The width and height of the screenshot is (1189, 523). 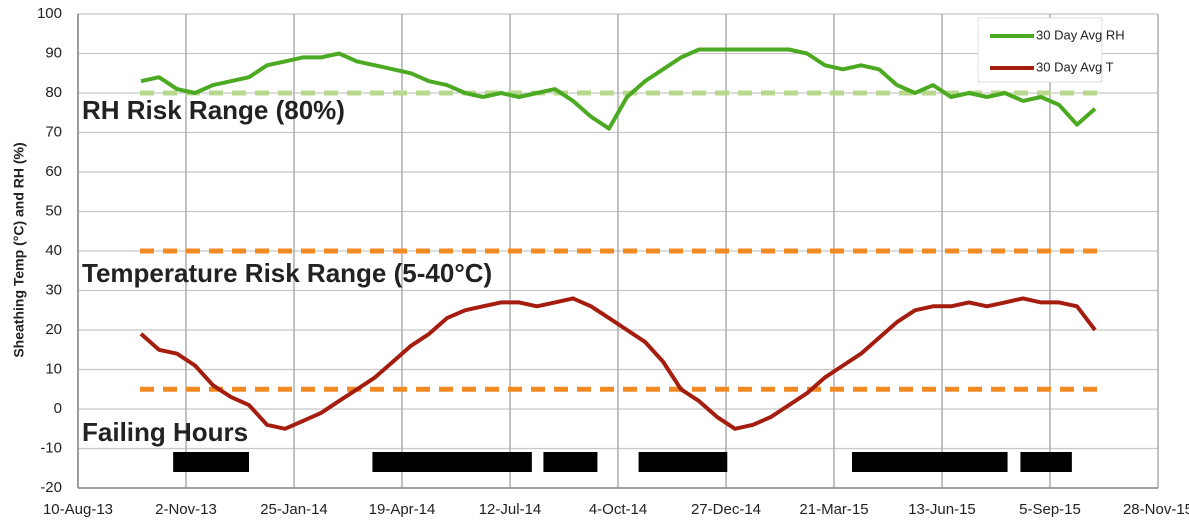 What do you see at coordinates (402, 509) in the screenshot?
I see `x-tick-label: 19-Apr-14` at bounding box center [402, 509].